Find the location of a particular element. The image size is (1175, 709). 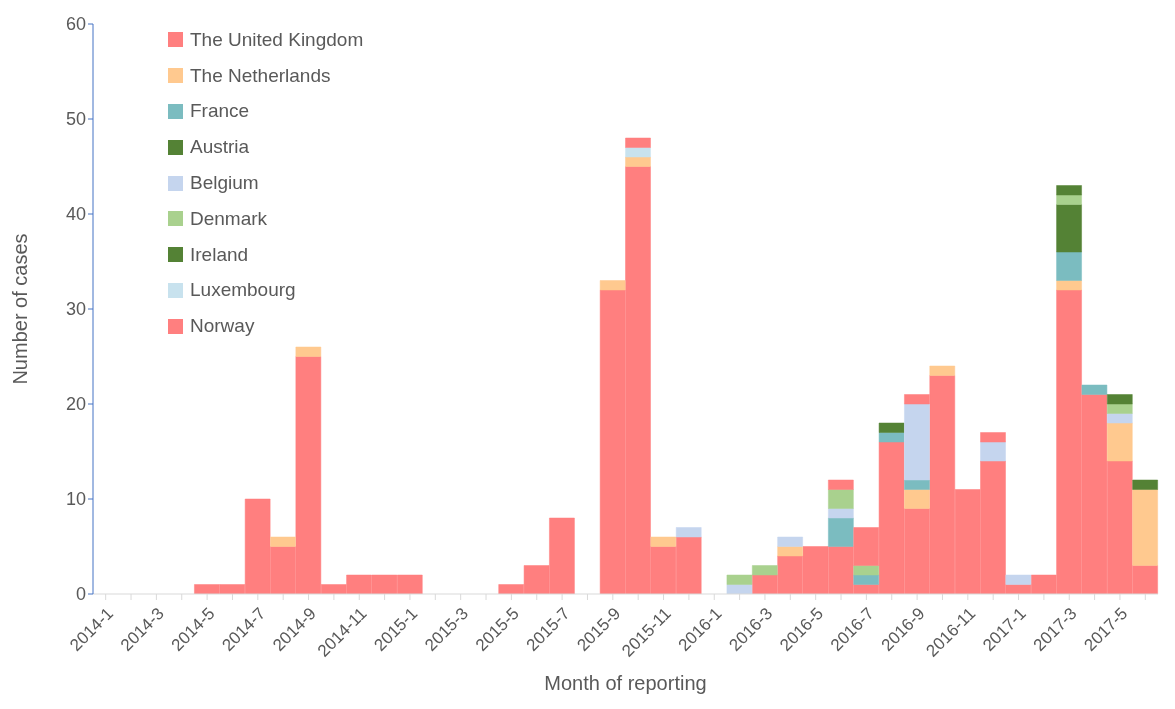

y-tick-label: 40 is located at coordinates (75, 214).